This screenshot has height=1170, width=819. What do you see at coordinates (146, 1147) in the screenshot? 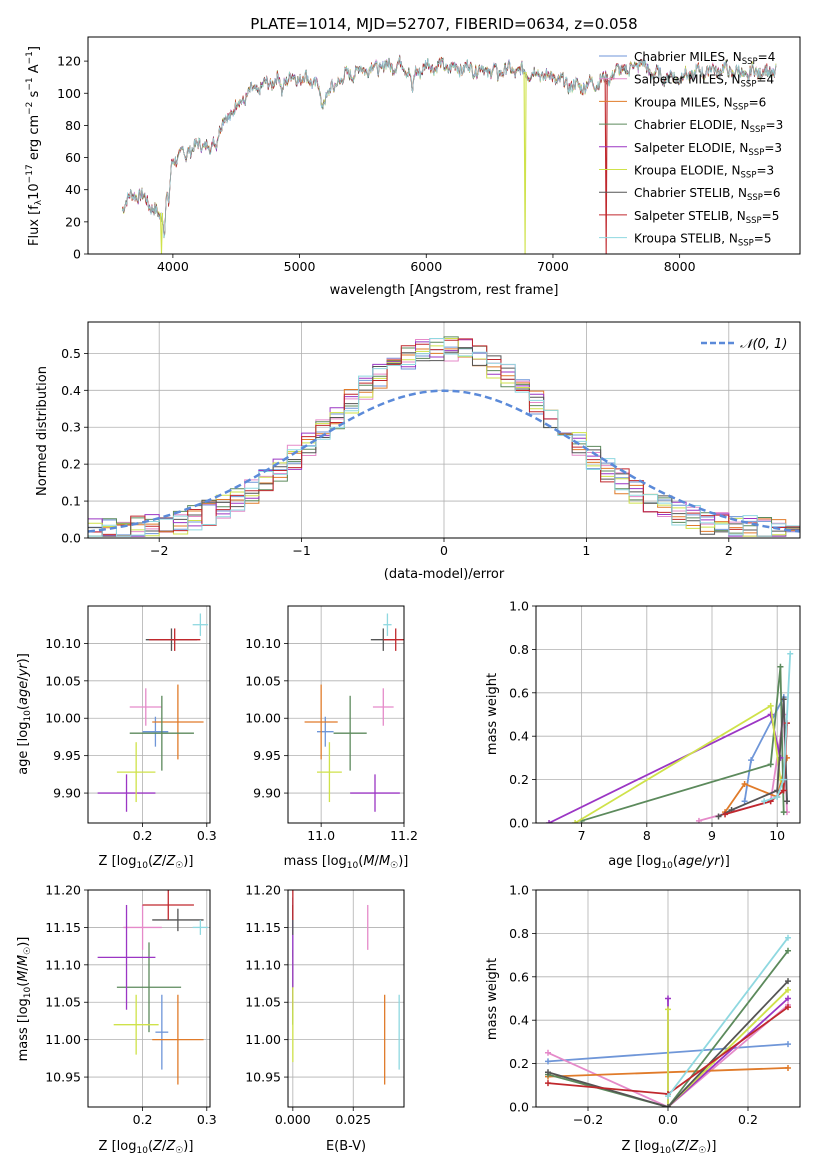
I see `mass-vs-z-xlabel: Z [log10(Z/Z☉)]` at bounding box center [146, 1147].